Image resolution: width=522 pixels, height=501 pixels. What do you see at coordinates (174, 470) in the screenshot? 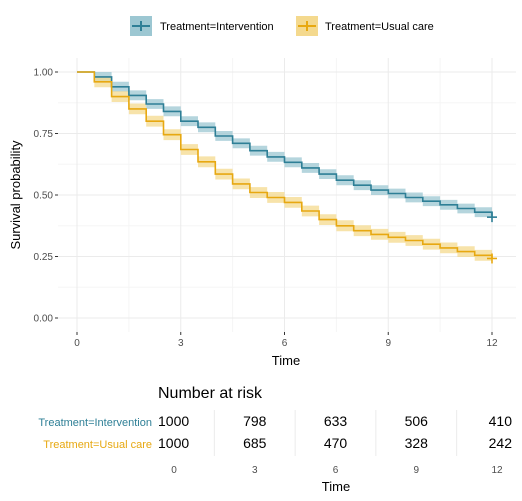
I see `risk-time-tick-label: 0` at bounding box center [174, 470].